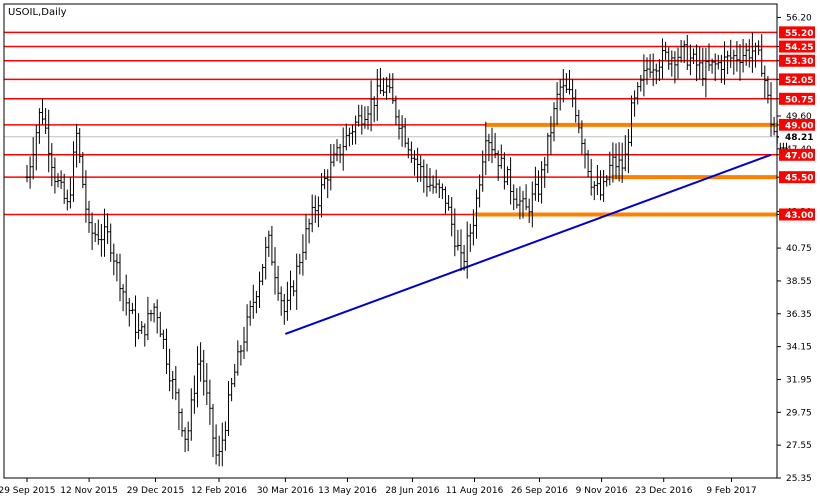 This screenshot has height=500, width=820. Describe the element at coordinates (799, 117) in the screenshot. I see `y-tick-label: 49.60` at that location.